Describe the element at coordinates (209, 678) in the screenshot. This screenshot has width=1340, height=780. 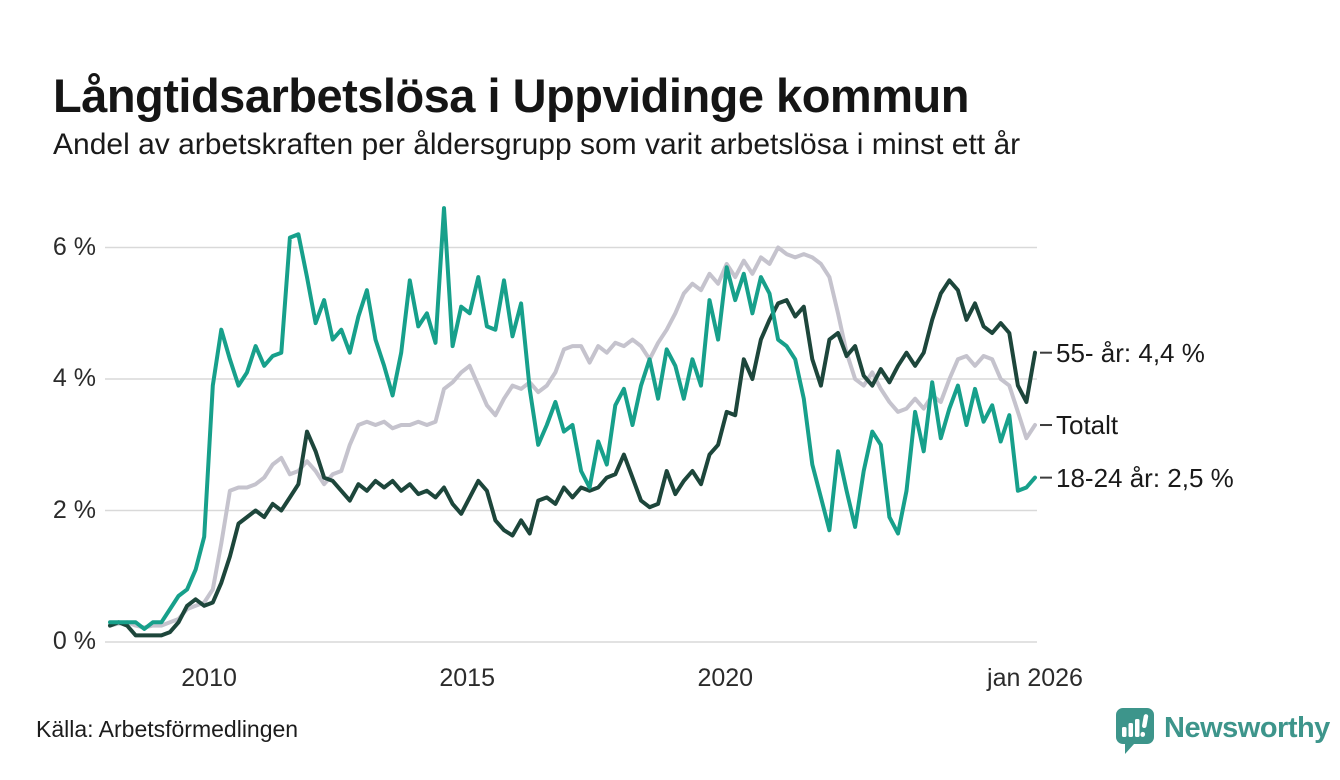
I see `x-axis-tick-label: 2010` at that location.